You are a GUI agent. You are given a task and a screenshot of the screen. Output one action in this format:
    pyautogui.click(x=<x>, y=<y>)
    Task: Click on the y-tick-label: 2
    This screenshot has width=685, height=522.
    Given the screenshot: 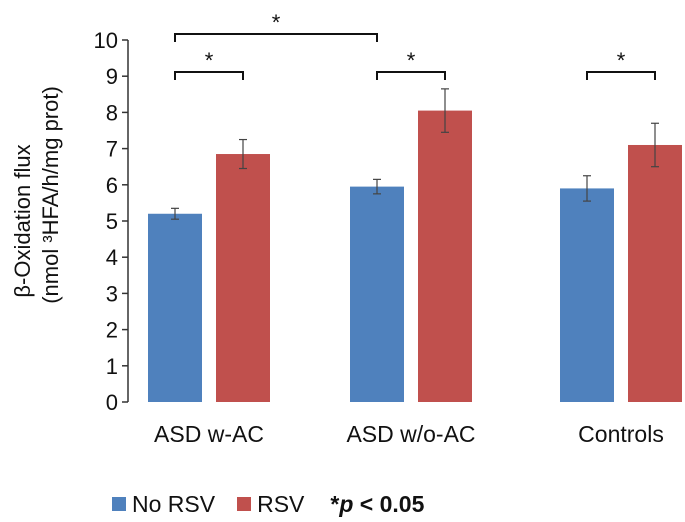 What is the action you would take?
    pyautogui.click(x=112, y=330)
    